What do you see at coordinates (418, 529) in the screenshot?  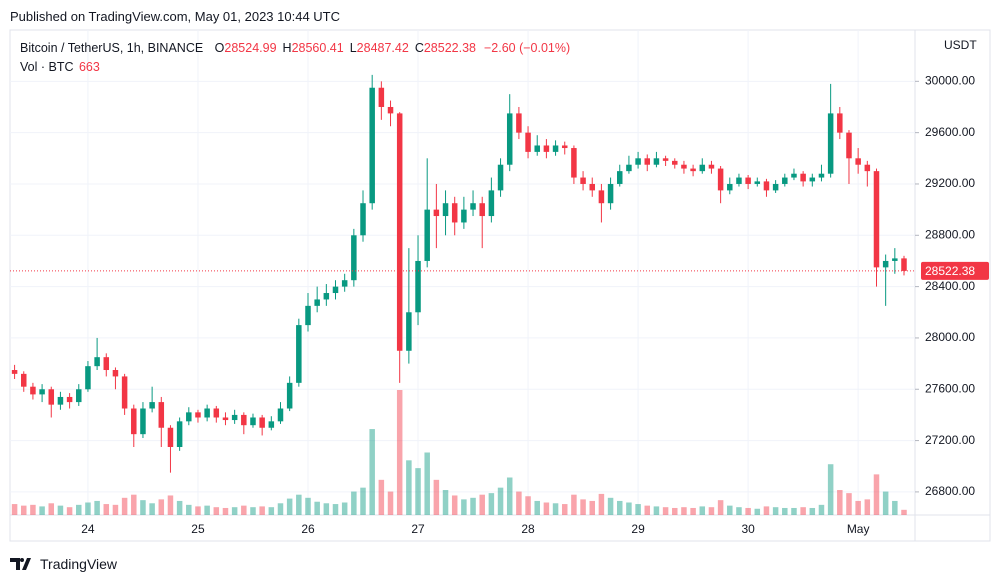 I see `x-tick-label: 27` at bounding box center [418, 529].